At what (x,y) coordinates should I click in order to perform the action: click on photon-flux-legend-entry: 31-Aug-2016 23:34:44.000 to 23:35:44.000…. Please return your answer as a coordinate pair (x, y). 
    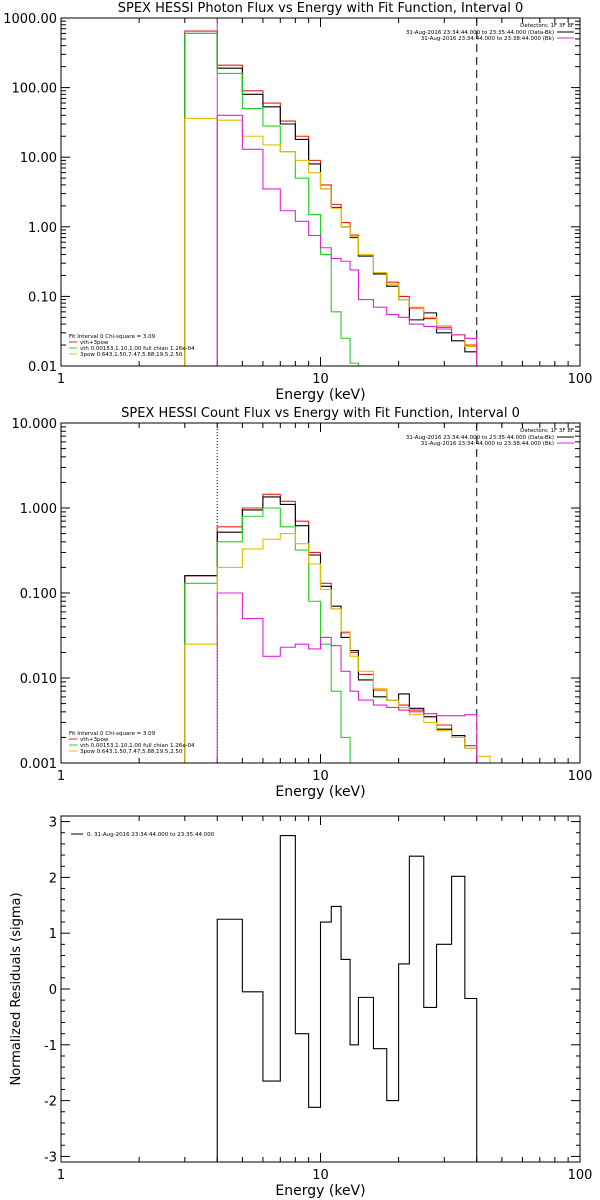
    Looking at the image, I should click on (480, 33).